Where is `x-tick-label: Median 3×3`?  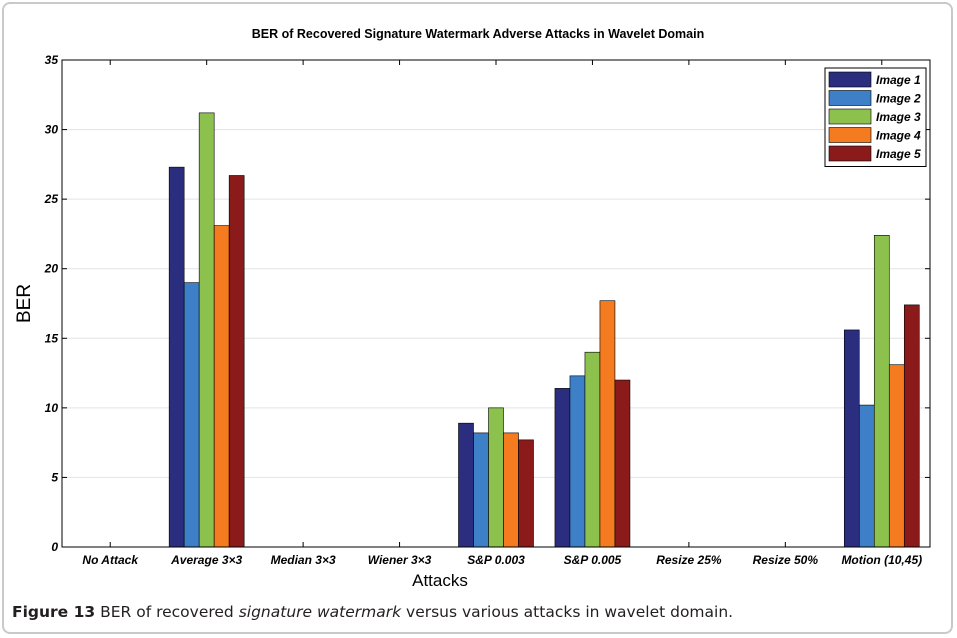 x-tick-label: Median 3×3 is located at coordinates (303, 560).